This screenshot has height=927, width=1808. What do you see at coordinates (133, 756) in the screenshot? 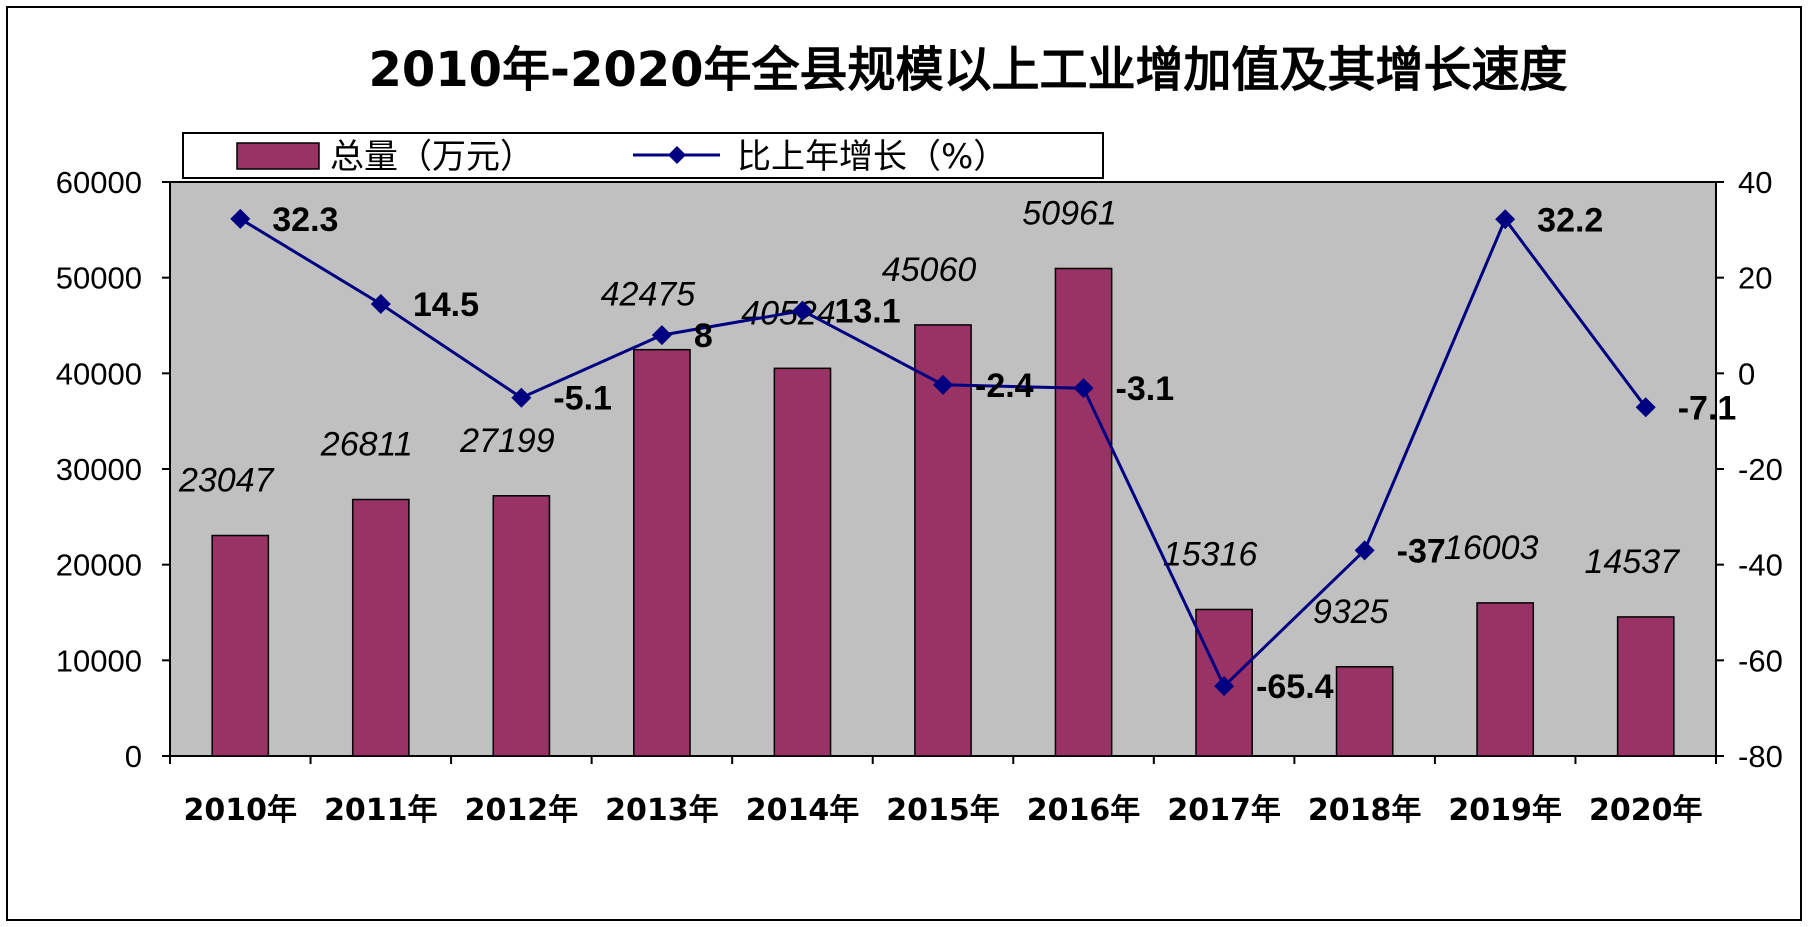
I see `left-tick-label-6: 0` at bounding box center [133, 756].